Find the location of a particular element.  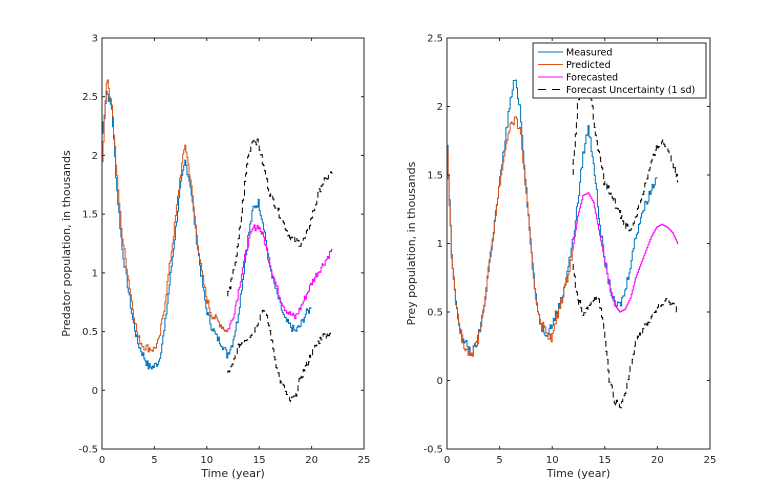

series-measured is located at coordinates (206, 230).